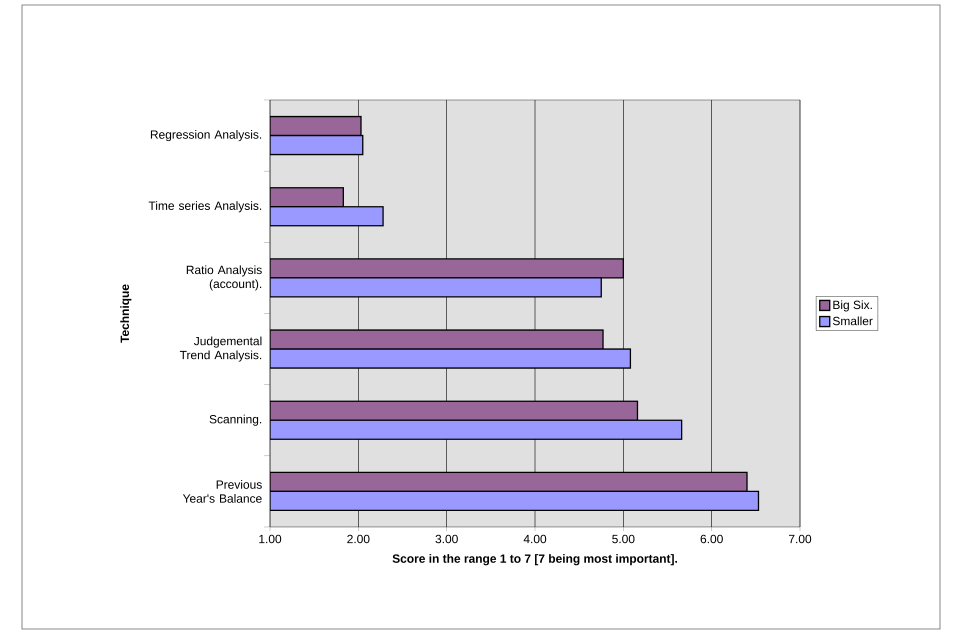  I want to click on y-axis-title: Technique, so click(126, 313).